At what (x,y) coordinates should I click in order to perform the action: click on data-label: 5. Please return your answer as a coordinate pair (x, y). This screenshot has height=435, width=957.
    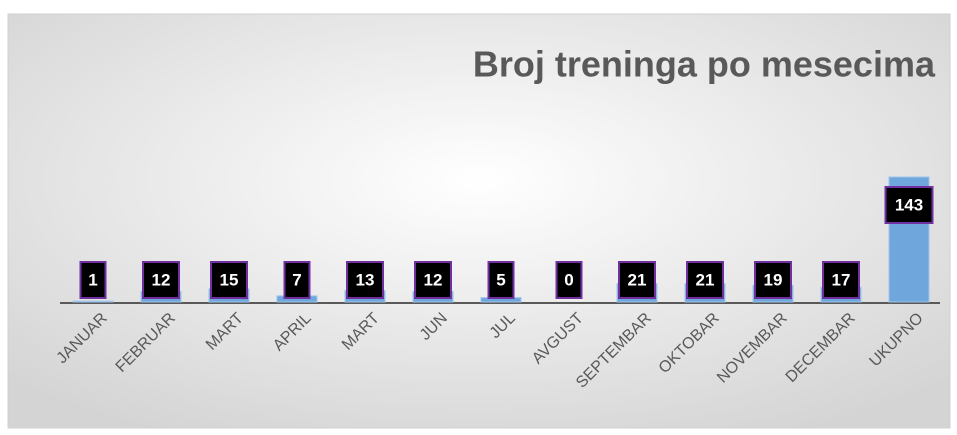
    Looking at the image, I should click on (500, 279).